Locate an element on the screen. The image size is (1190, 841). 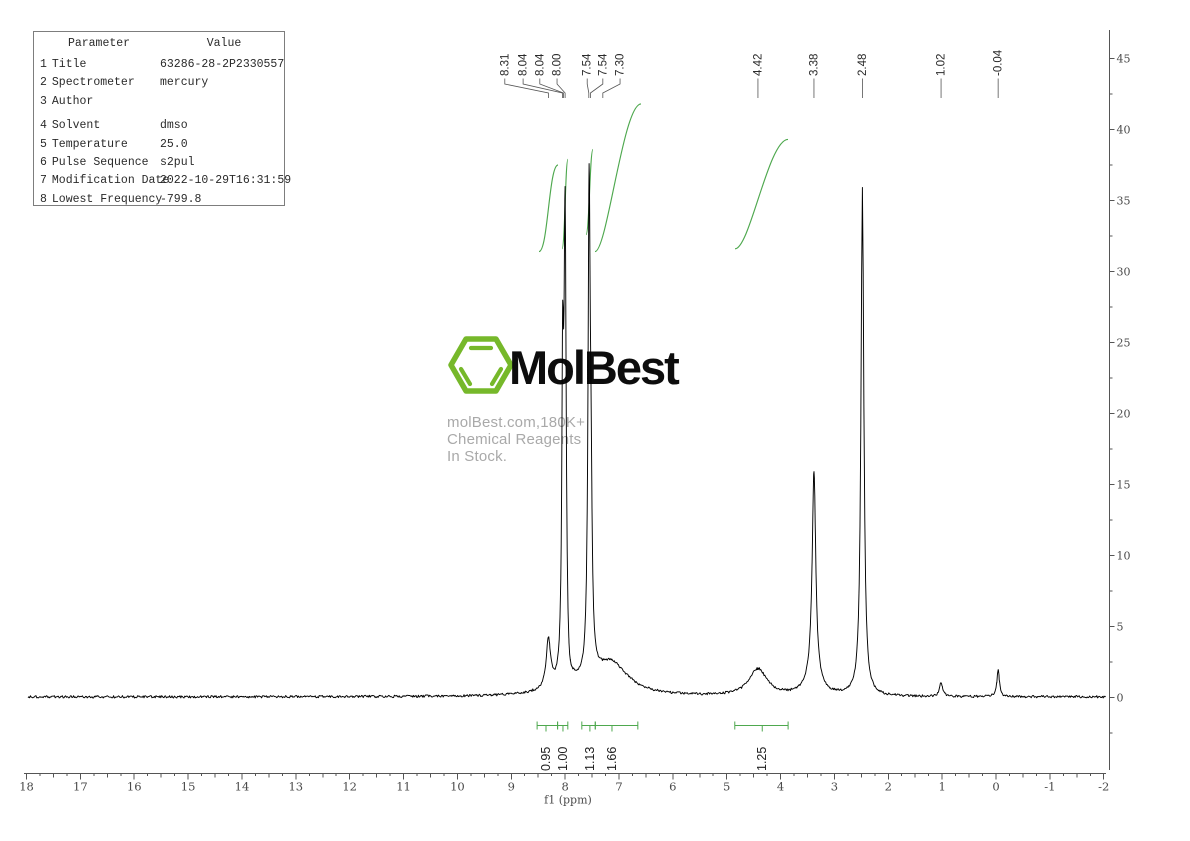
x-tick-label: 5 is located at coordinates (726, 787).